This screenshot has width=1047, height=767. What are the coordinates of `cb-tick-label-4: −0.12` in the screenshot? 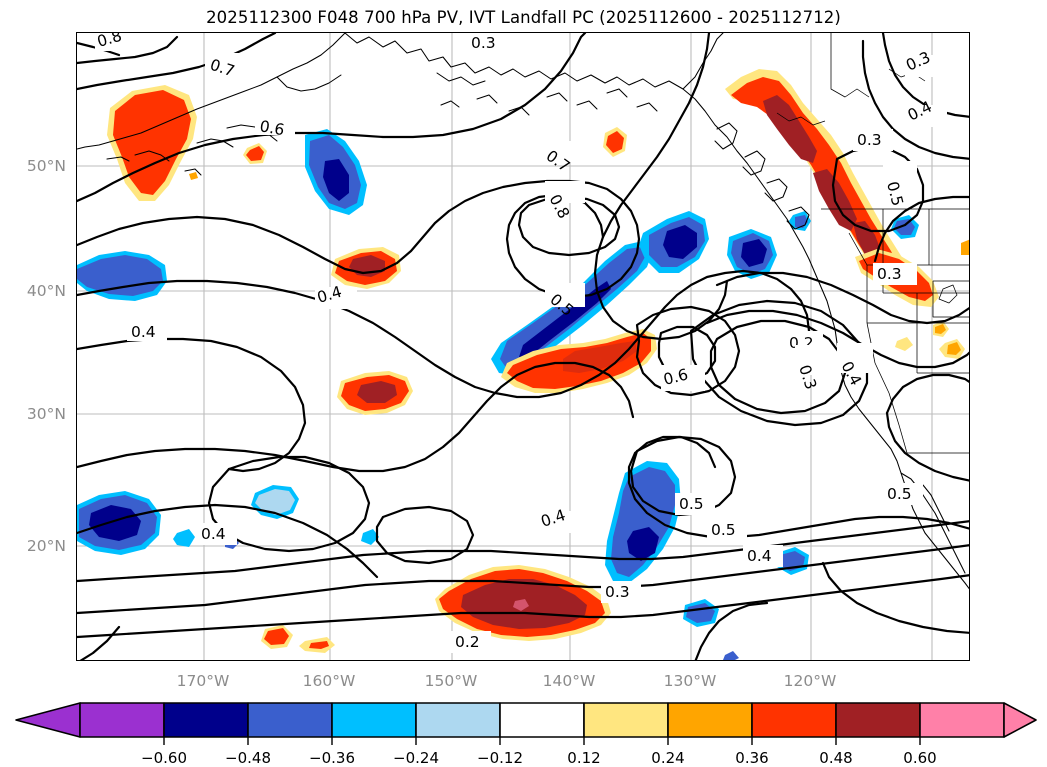 It's located at (500, 758).